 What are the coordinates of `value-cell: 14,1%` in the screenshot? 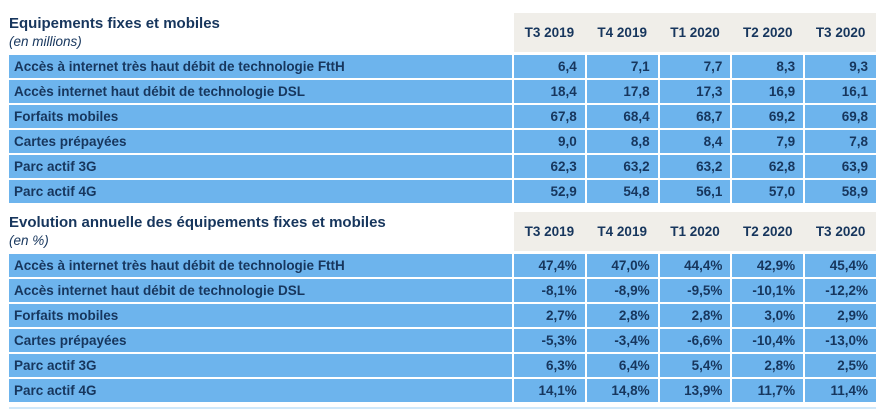 It's located at (549, 390).